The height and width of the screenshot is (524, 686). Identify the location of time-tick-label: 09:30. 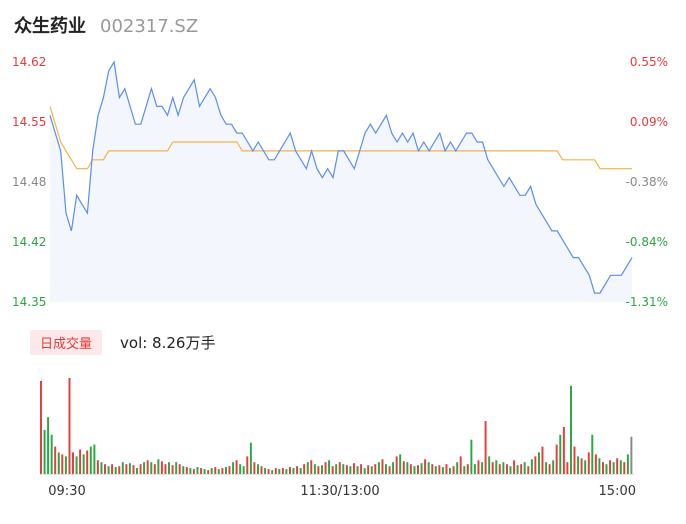
(66, 491).